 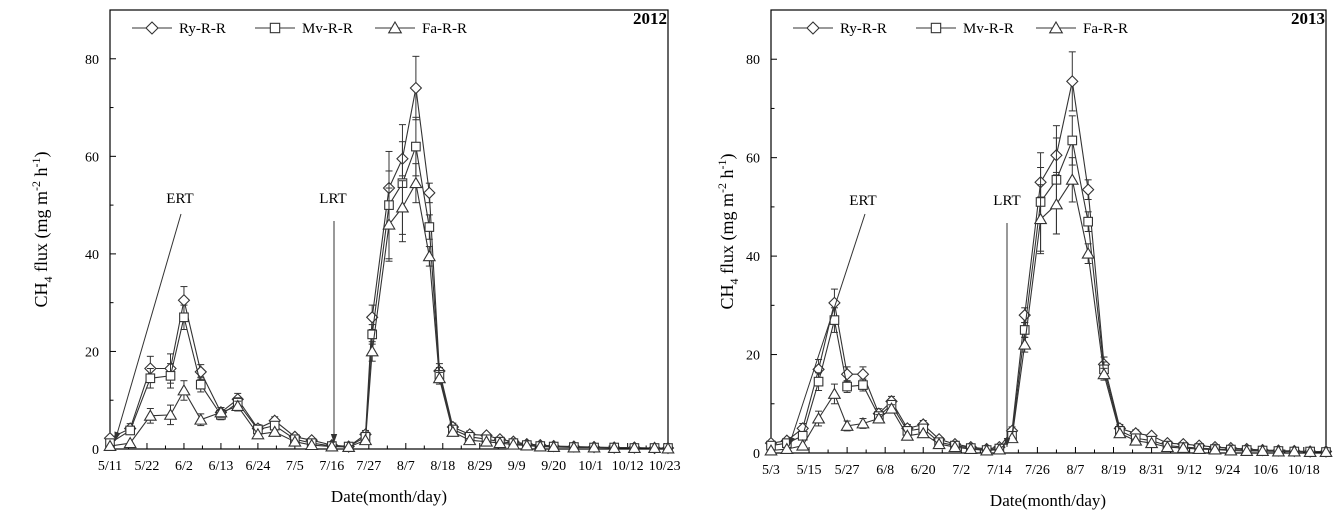 I want to click on x-tick-label: 6/2, so click(x=184, y=466).